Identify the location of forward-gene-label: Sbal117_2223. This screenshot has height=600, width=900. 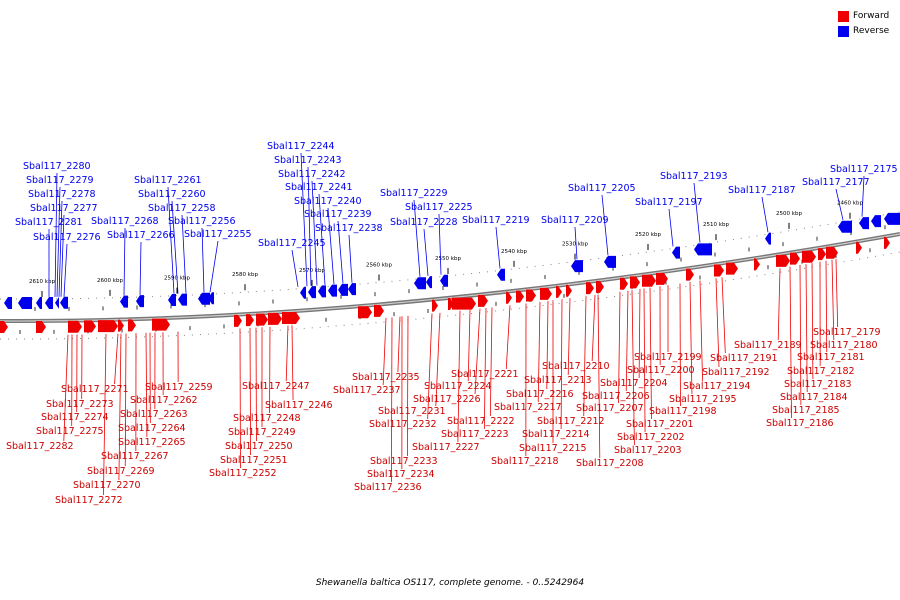
(475, 434).